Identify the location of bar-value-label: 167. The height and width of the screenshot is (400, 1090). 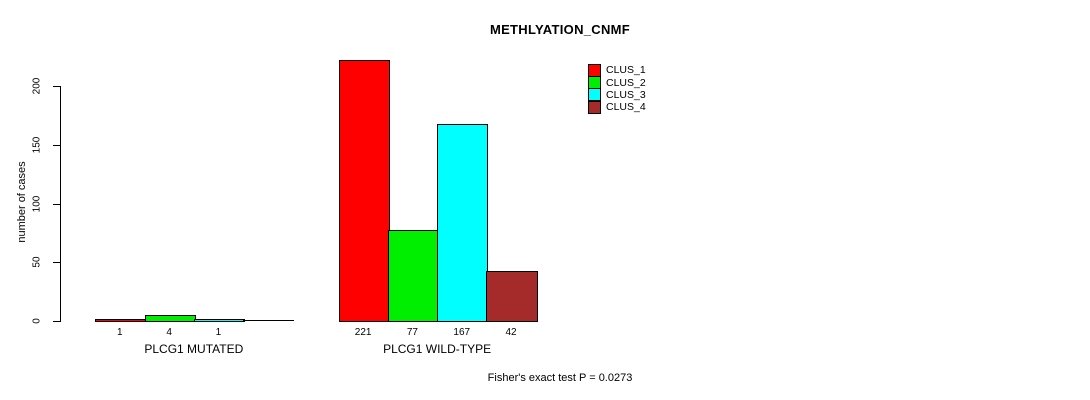
(462, 332).